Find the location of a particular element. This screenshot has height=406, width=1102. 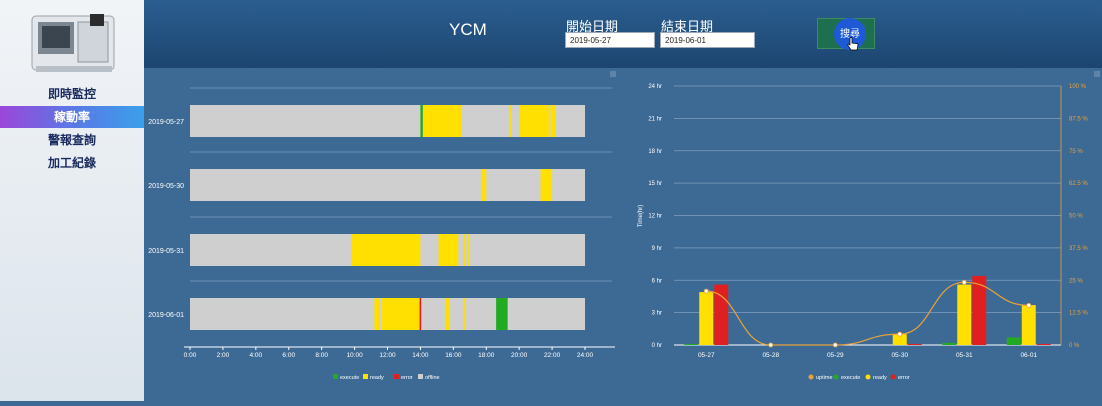

bar-y-tick-label: 3 hr is located at coordinates (657, 314).